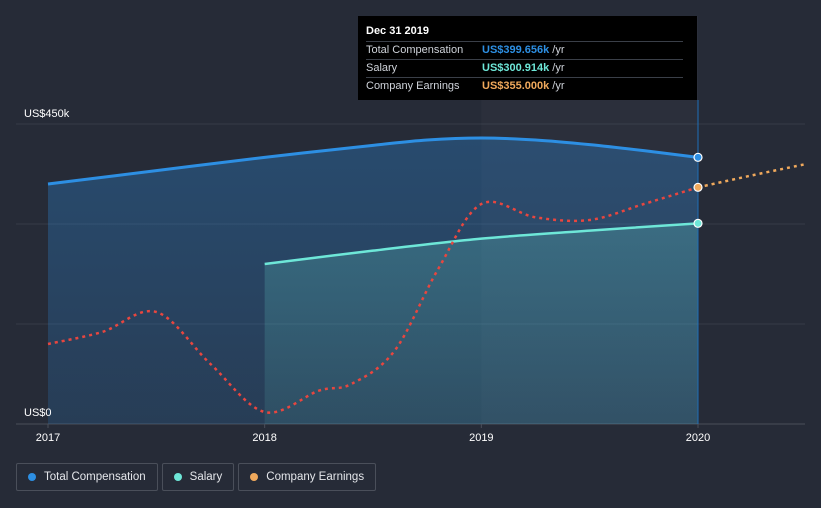  Describe the element at coordinates (38, 413) in the screenshot. I see `y-axis-min-label: US$0` at that location.